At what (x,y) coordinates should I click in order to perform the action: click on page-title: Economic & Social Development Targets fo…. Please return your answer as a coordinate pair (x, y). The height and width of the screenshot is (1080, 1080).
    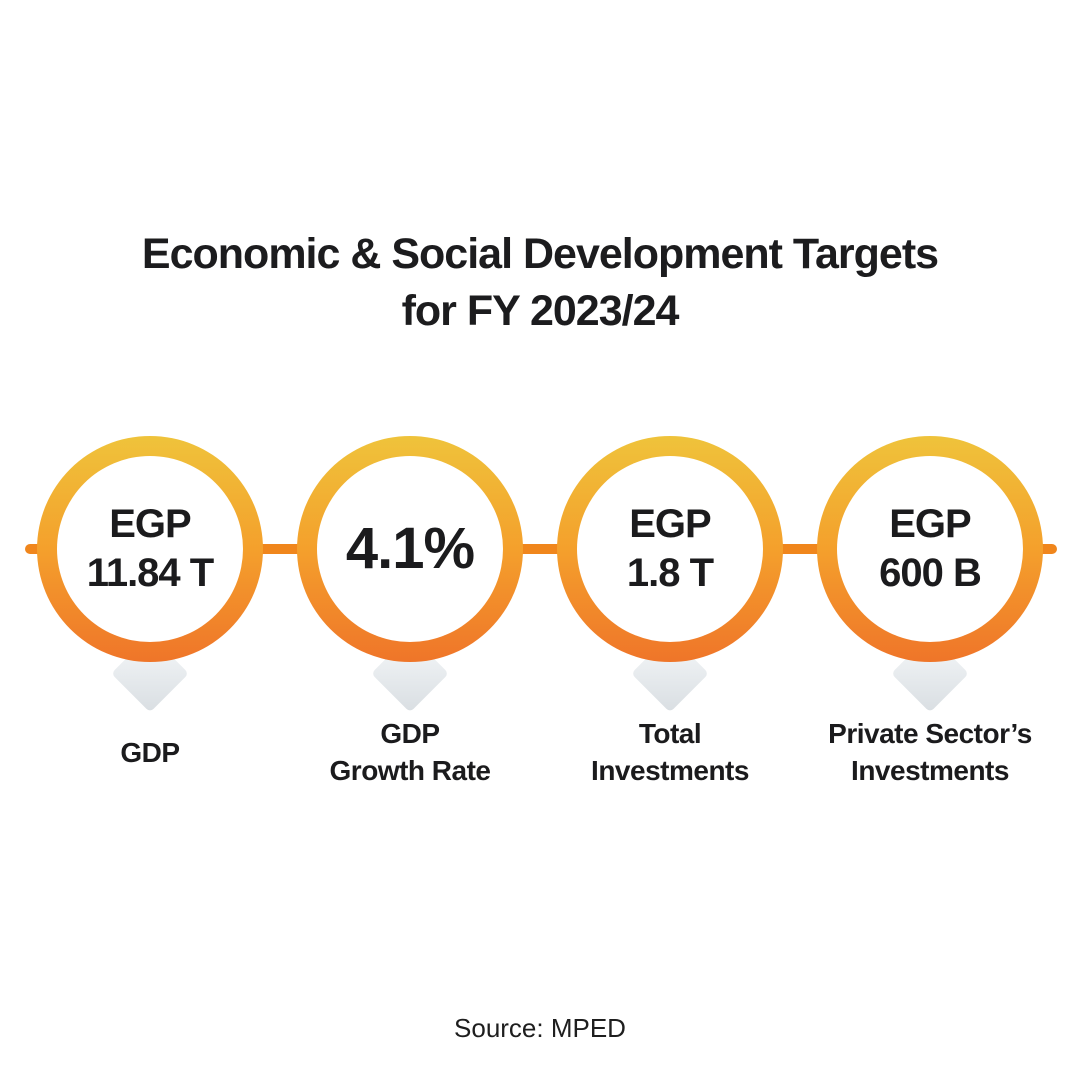
    Looking at the image, I should click on (540, 283).